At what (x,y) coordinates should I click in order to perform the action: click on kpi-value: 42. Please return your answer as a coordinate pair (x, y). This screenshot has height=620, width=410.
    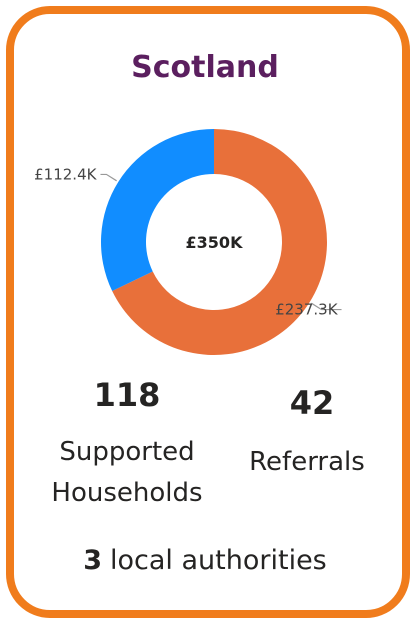
    Looking at the image, I should click on (312, 403).